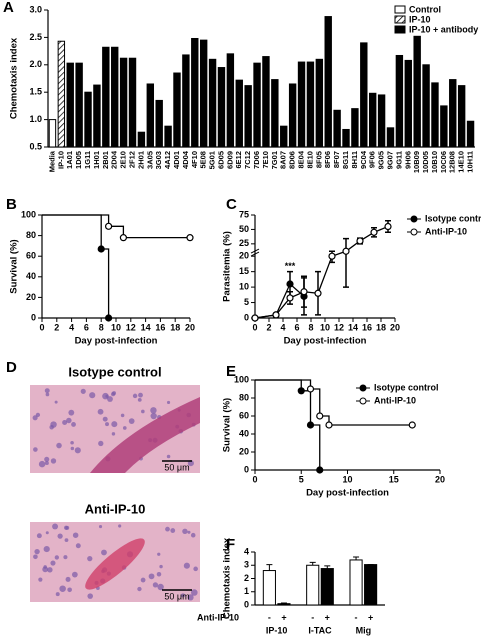  I want to click on x-tick-label: 8F06, so click(327, 159).